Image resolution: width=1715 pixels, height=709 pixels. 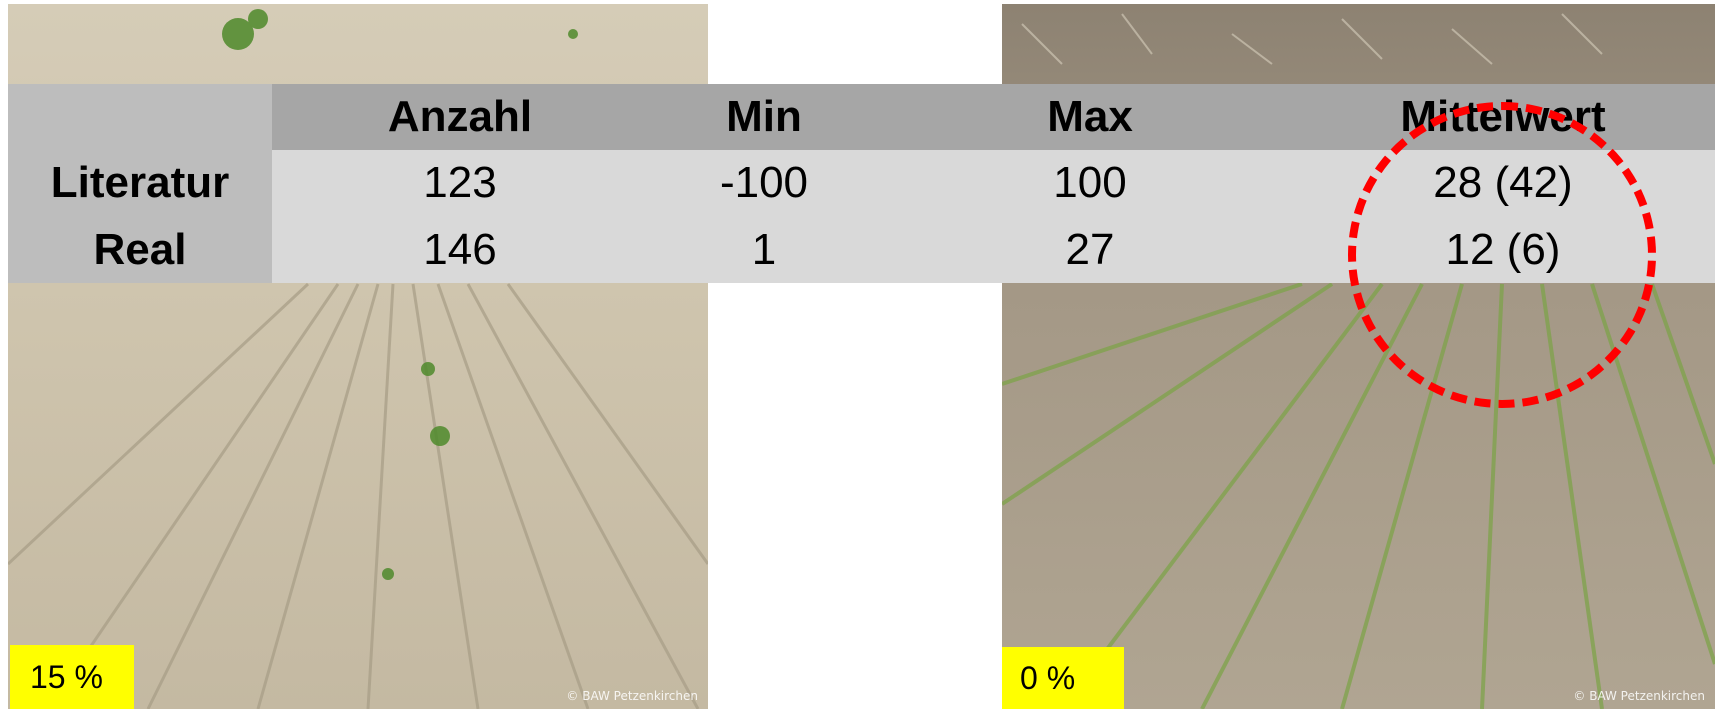 I want to click on header-mittelwert: Mittelwert, so click(x=1503, y=116).